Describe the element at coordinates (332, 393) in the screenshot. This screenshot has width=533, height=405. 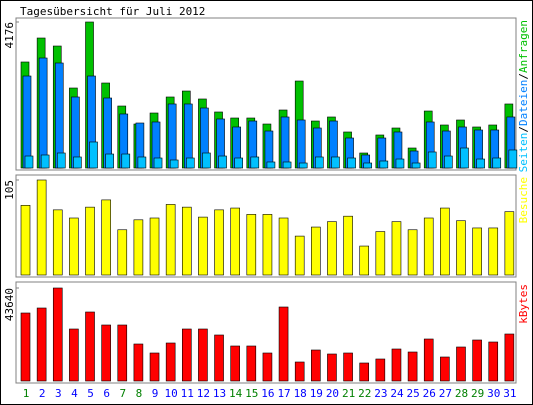
I see `x-tick-label: 20` at that location.